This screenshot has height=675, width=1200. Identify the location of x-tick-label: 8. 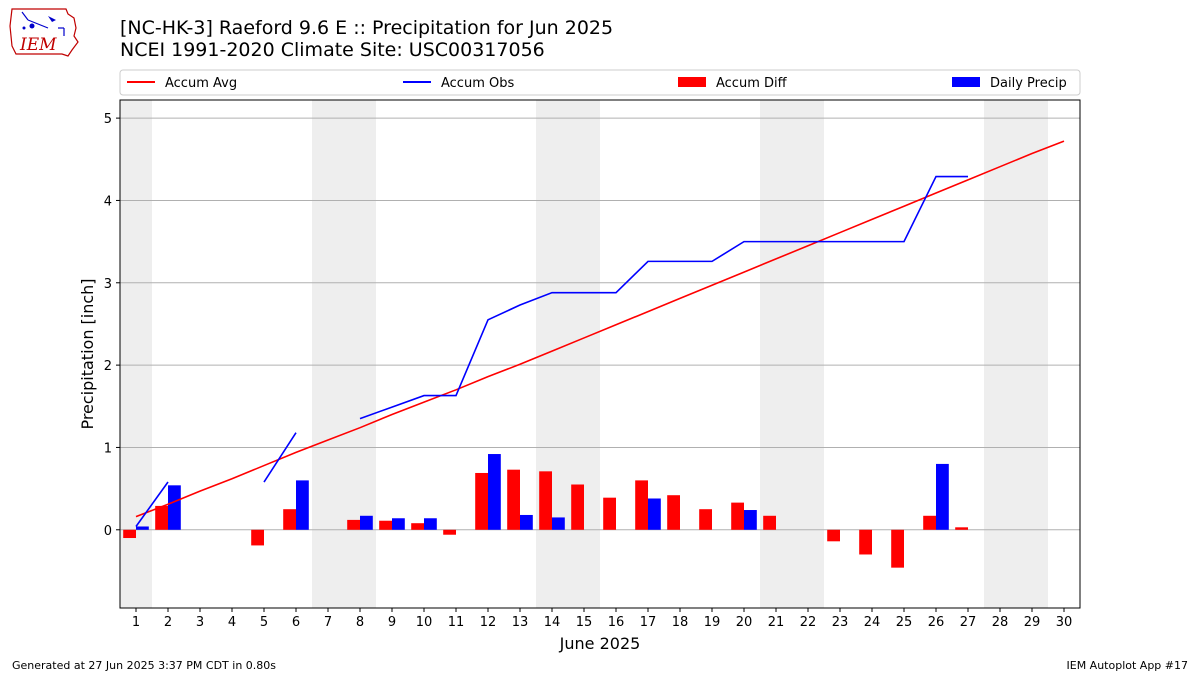
(360, 622).